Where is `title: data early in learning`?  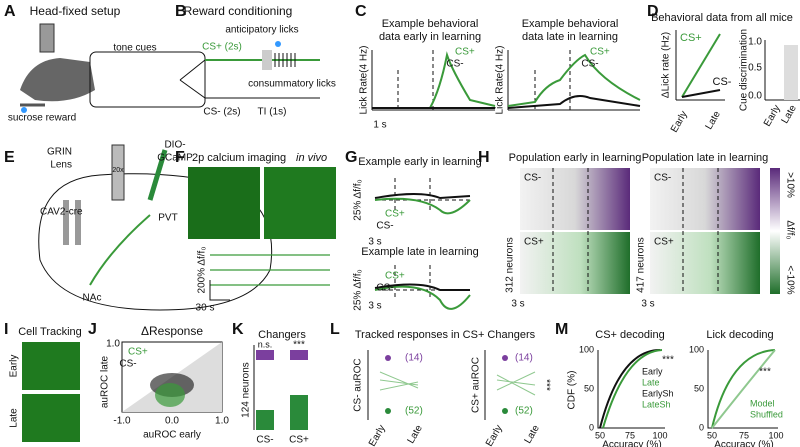
title: data early in learning is located at coordinates (430, 37).